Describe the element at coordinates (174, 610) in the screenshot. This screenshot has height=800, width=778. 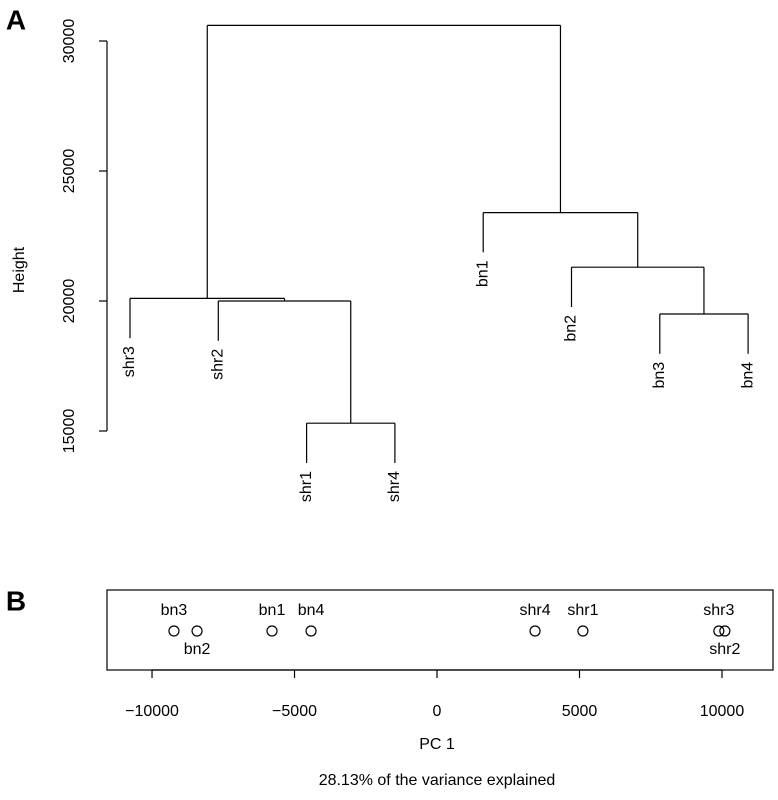
I see `point-label: bn3` at that location.